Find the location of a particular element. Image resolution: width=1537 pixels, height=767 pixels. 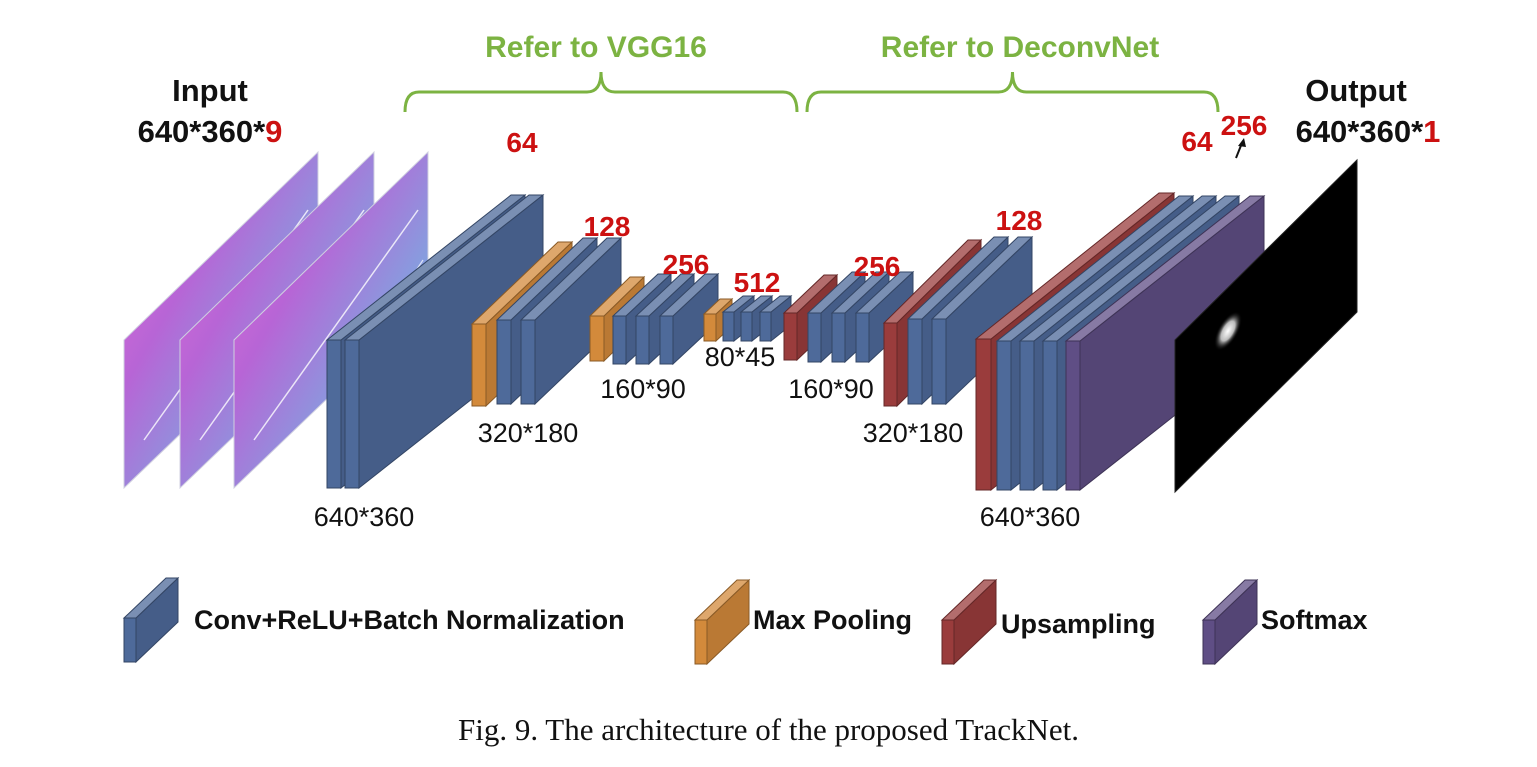

input-title: Input is located at coordinates (210, 90).